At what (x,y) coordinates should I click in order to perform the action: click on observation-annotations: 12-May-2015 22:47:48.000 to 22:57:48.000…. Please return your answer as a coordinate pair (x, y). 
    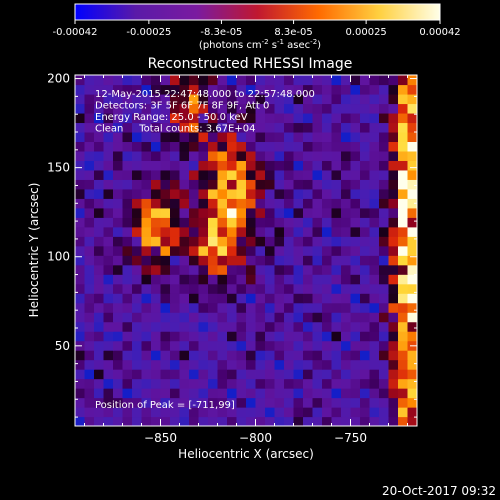
    Looking at the image, I should click on (205, 112).